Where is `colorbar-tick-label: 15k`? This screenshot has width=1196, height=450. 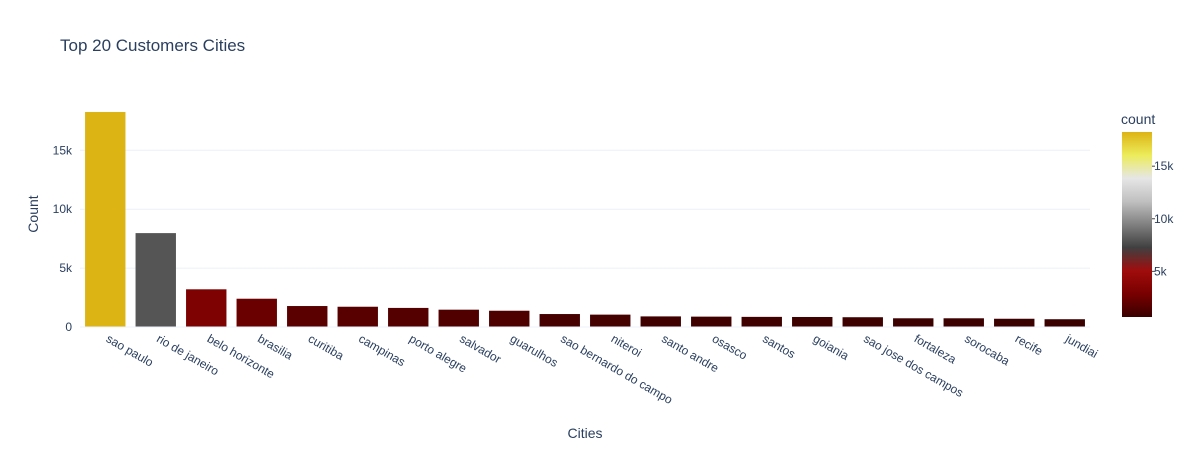 colorbar-tick-label: 15k is located at coordinates (1164, 166).